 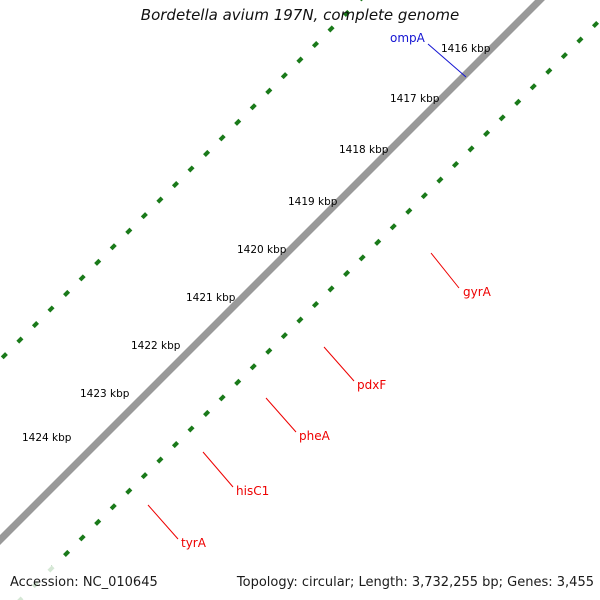 I want to click on tick-label: 1418 kbp, so click(x=364, y=150).